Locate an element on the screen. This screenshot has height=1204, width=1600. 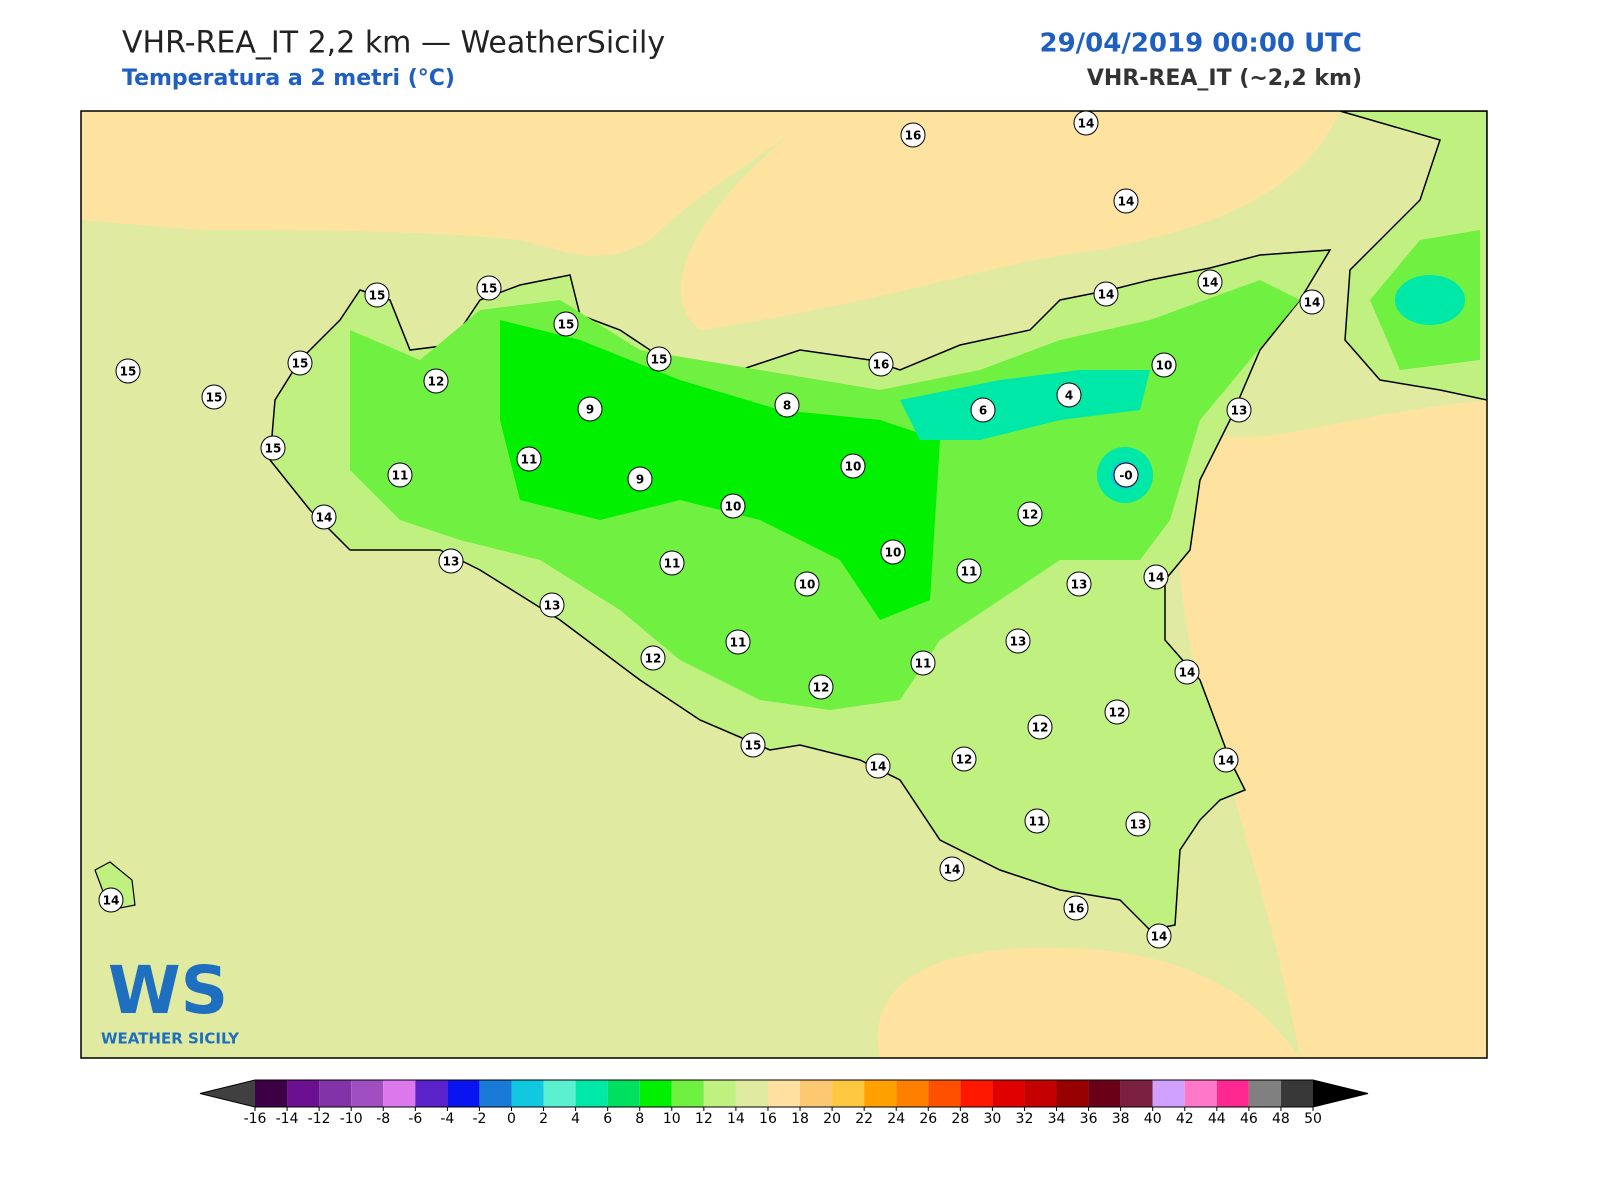
colorbar-tick-label: 32 is located at coordinates (1025, 1119).